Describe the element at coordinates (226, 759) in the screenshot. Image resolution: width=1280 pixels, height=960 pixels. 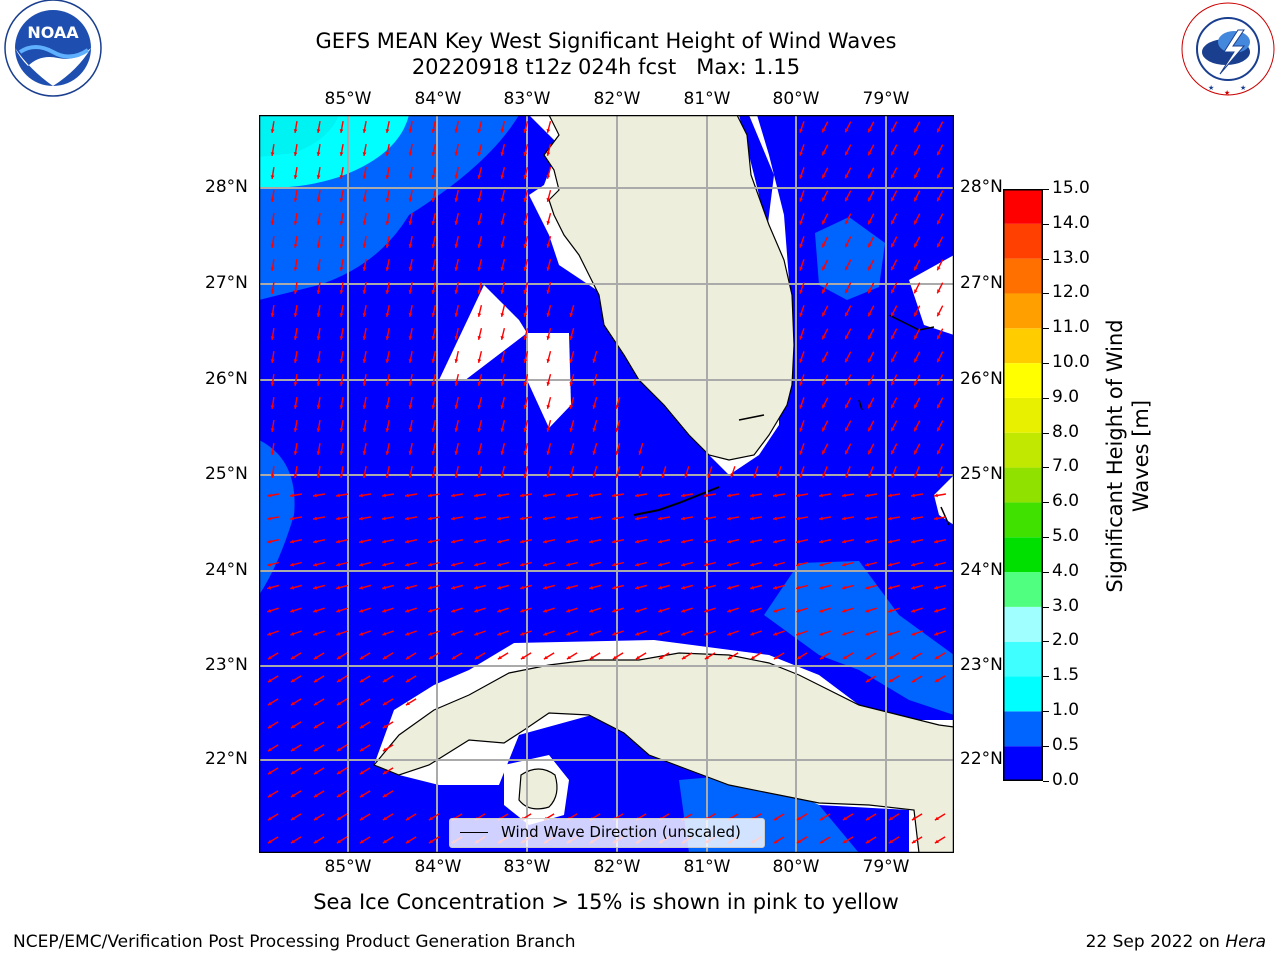
I see `lat-label-22n-left: 22°N` at that location.